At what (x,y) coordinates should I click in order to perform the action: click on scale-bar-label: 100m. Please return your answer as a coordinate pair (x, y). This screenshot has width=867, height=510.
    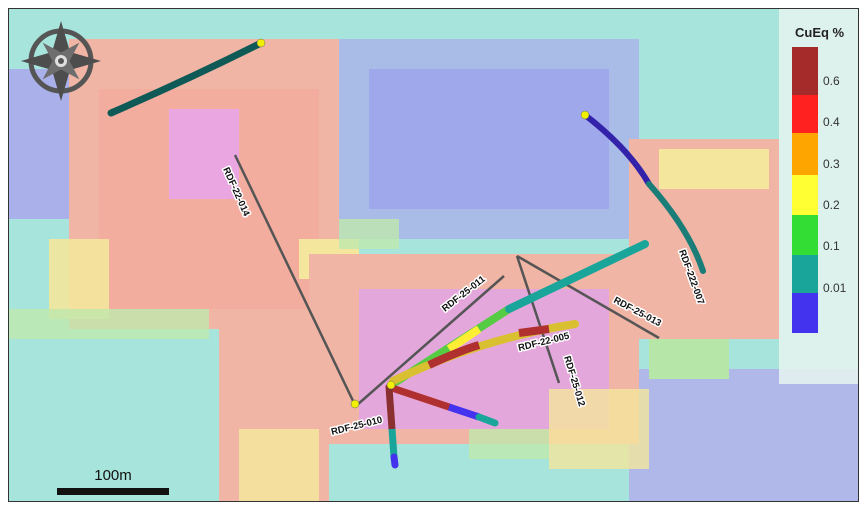
    Looking at the image, I should click on (113, 475).